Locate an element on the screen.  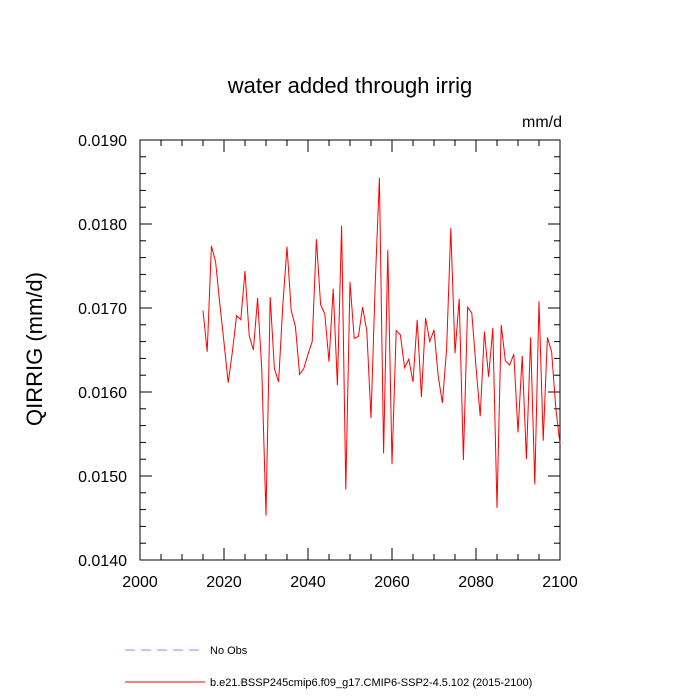
x-tick-label: 2040 is located at coordinates (308, 582).